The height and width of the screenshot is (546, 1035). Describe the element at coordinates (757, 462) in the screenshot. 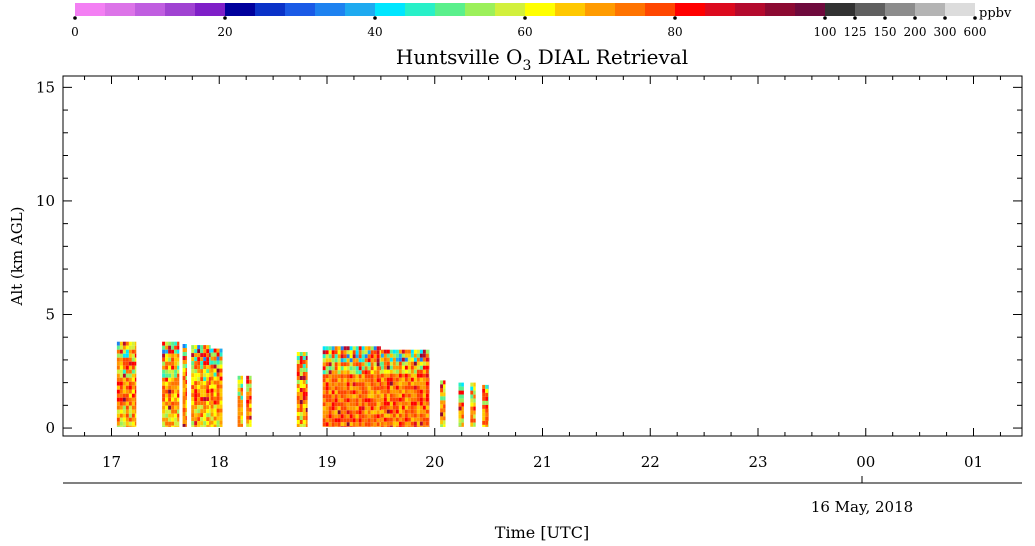

I see `x-tick-label: 23` at that location.